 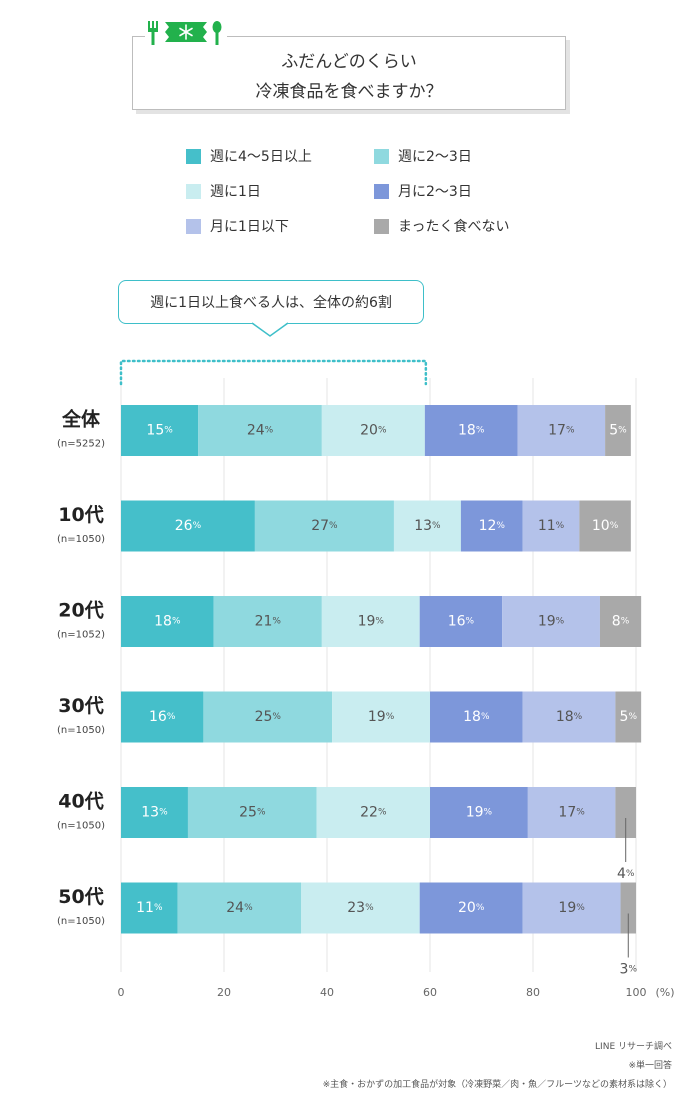 I want to click on data-label: 8%, so click(x=621, y=622).